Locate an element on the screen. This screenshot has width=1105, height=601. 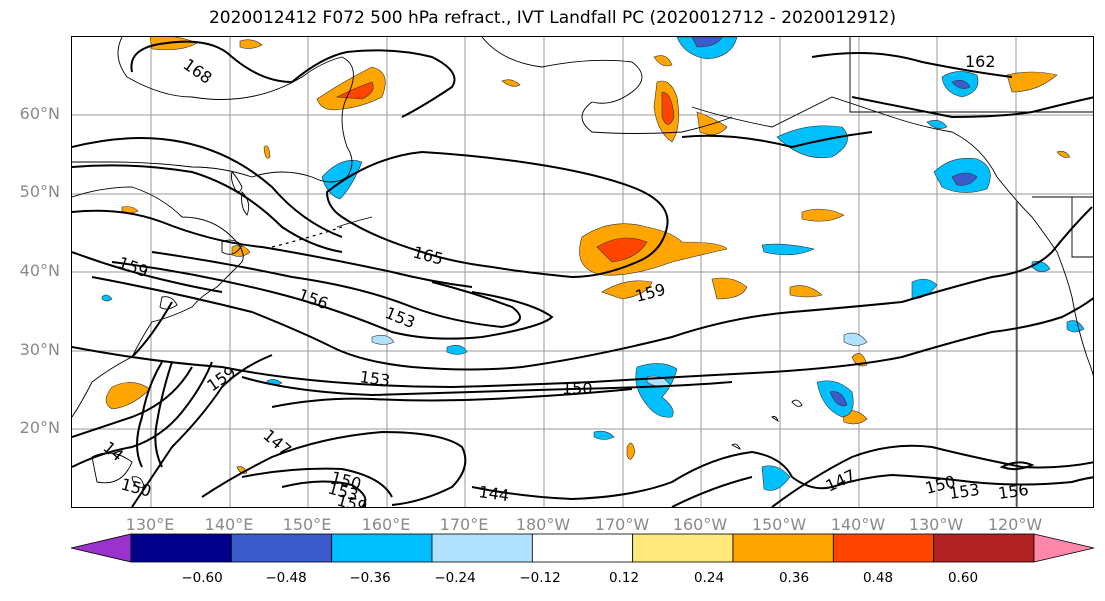
colorbar is located at coordinates (582, 548).